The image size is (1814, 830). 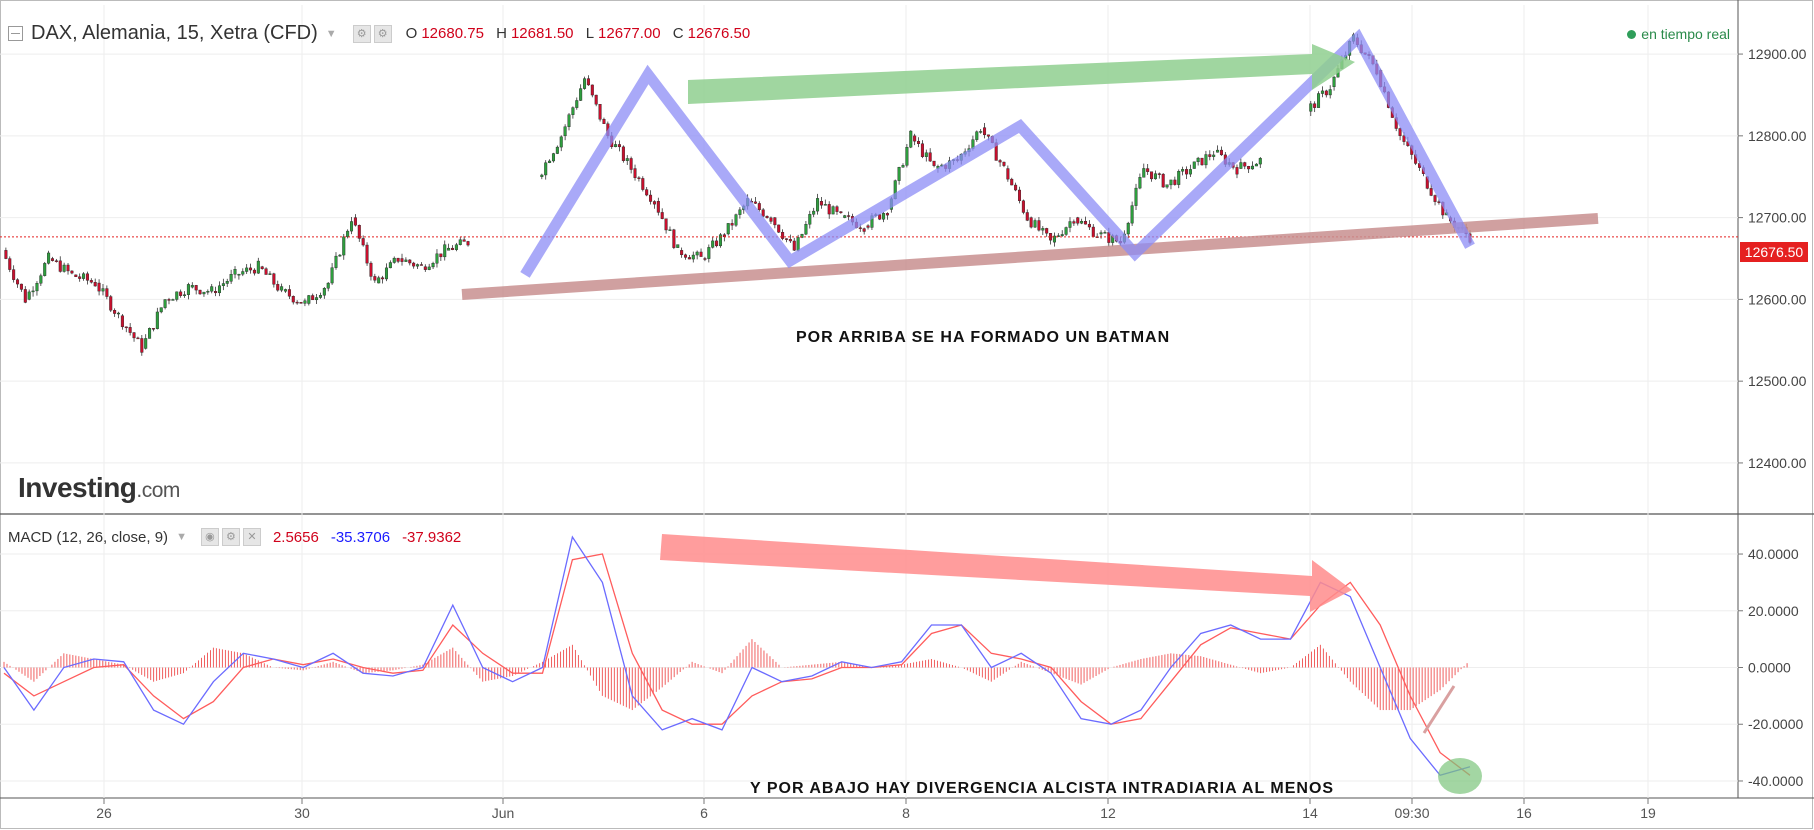 What do you see at coordinates (735, 675) in the screenshot?
I see `macd-histogram` at bounding box center [735, 675].